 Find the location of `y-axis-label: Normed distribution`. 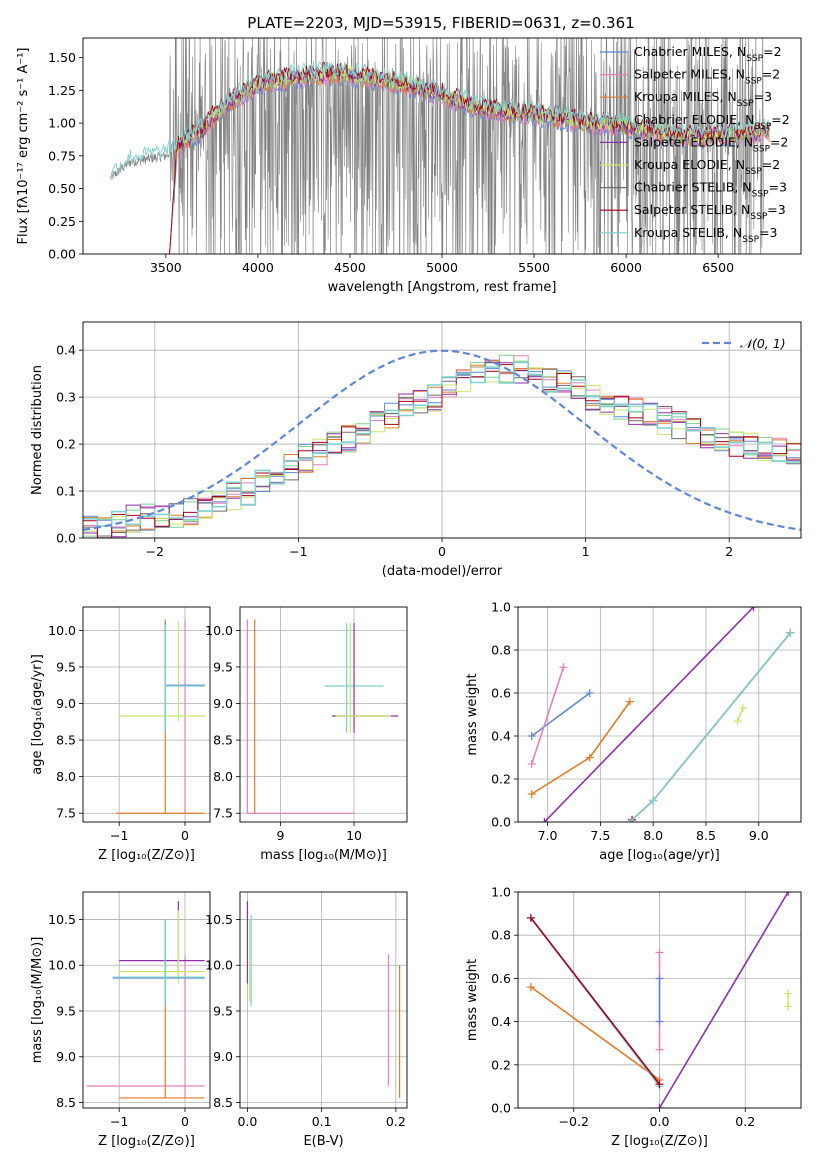

y-axis-label: Normed distribution is located at coordinates (37, 430).